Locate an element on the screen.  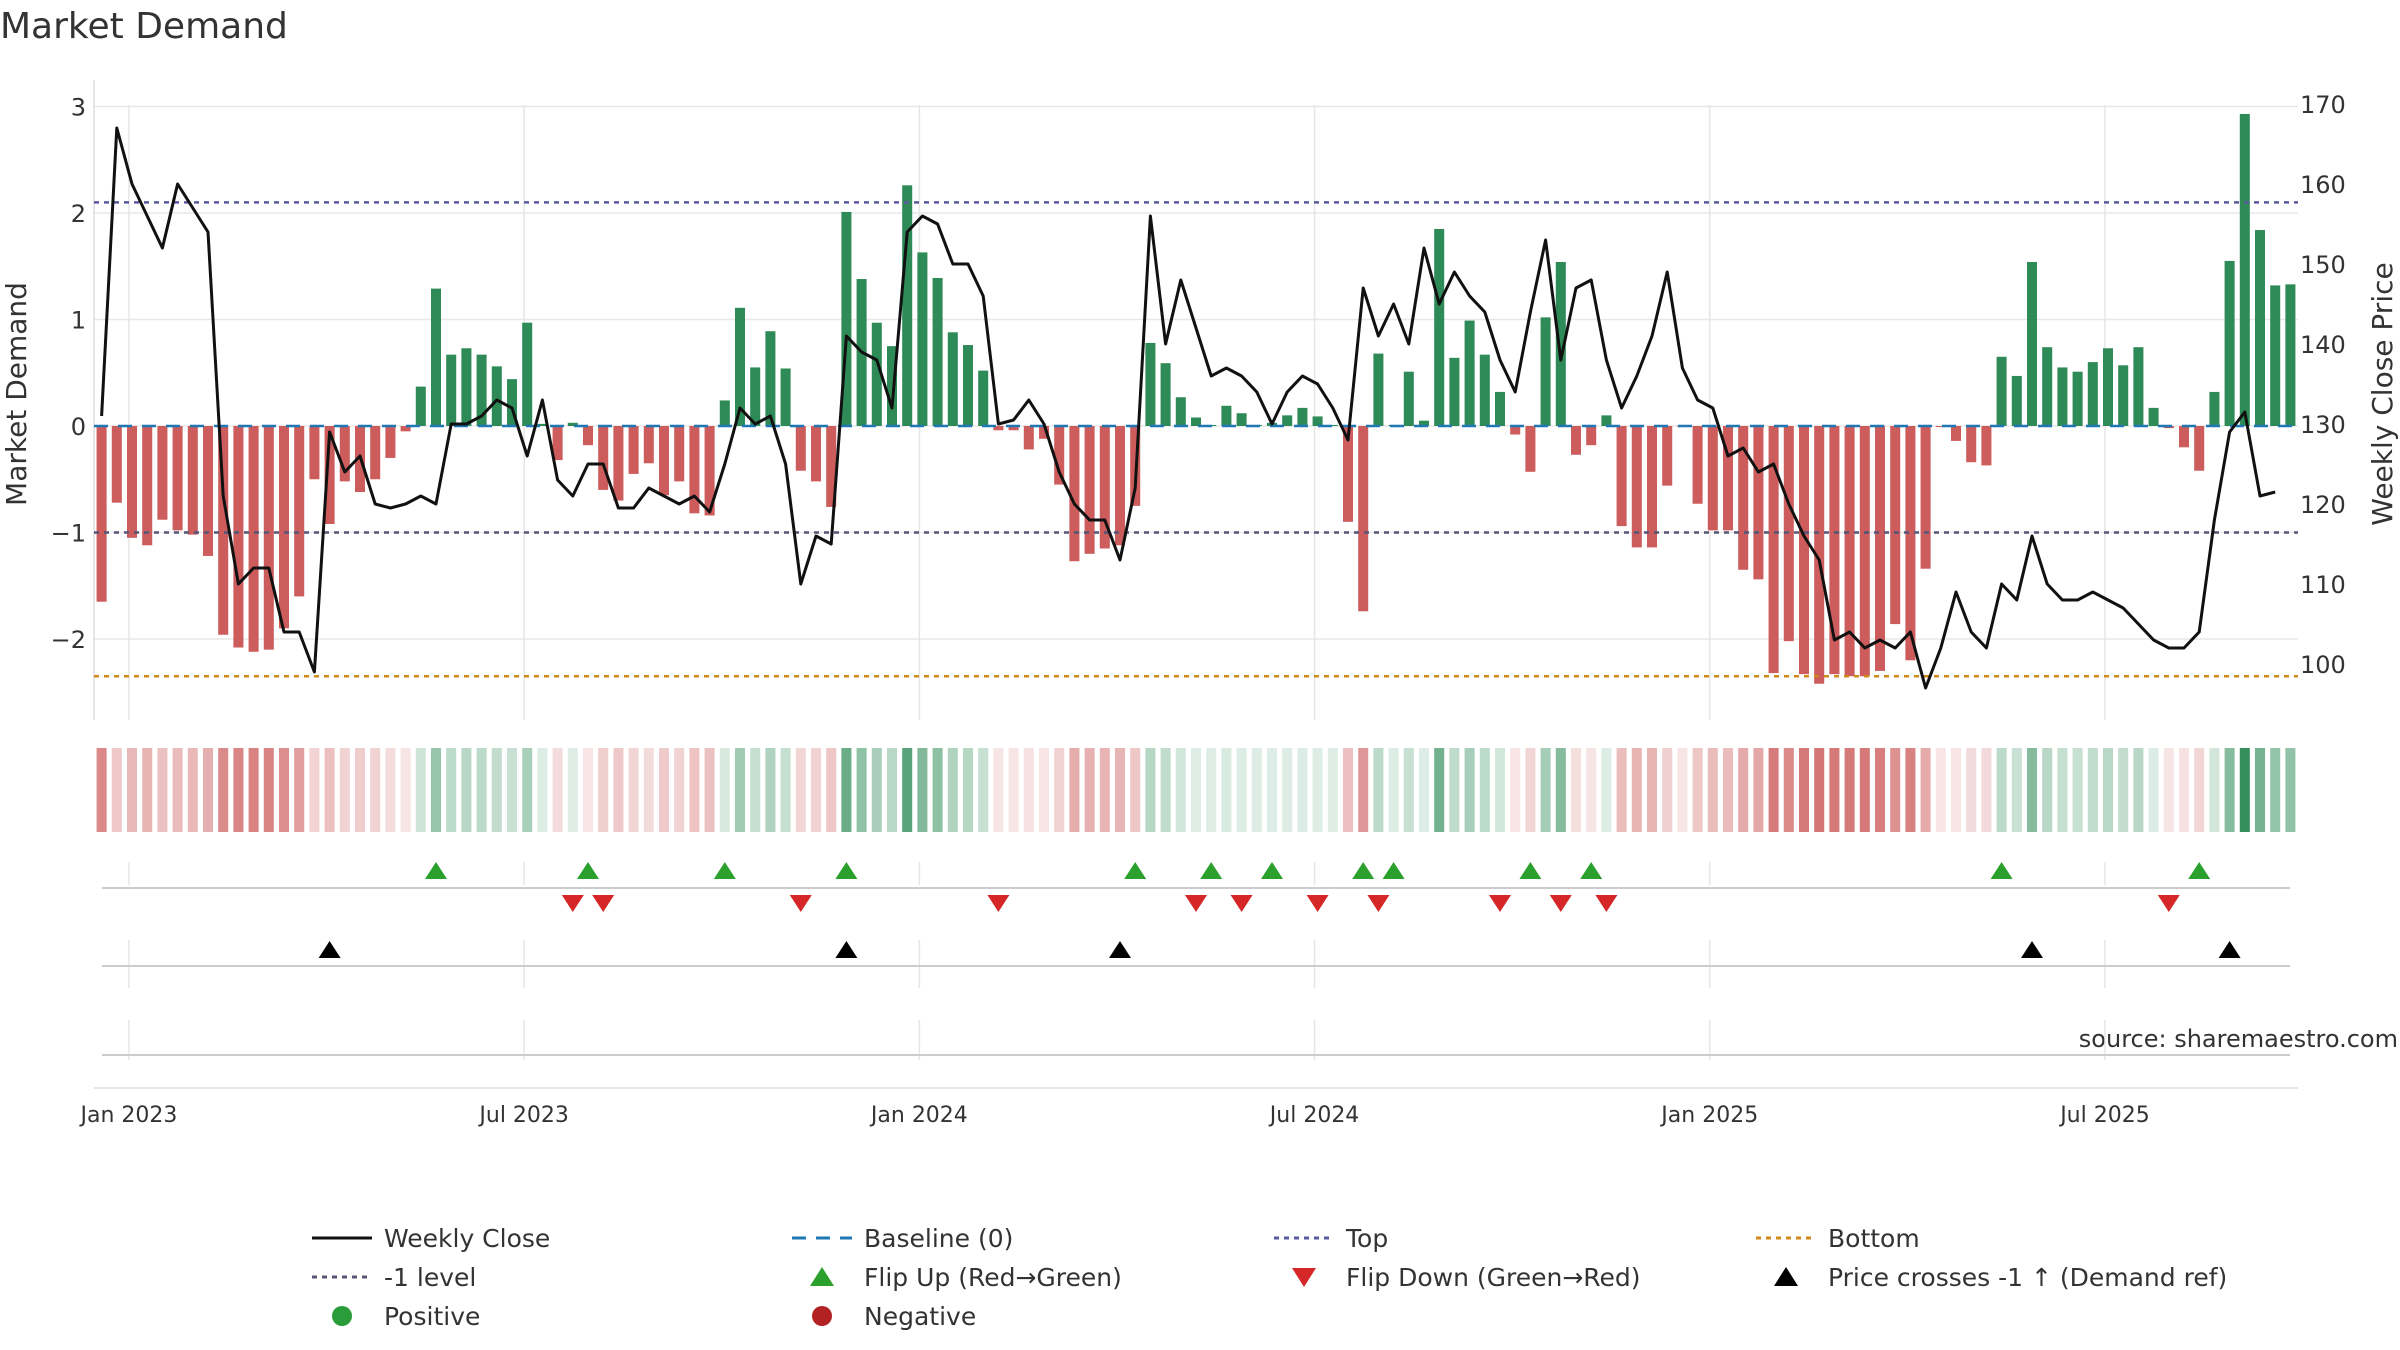
legend-label: Positive is located at coordinates (432, 1316).